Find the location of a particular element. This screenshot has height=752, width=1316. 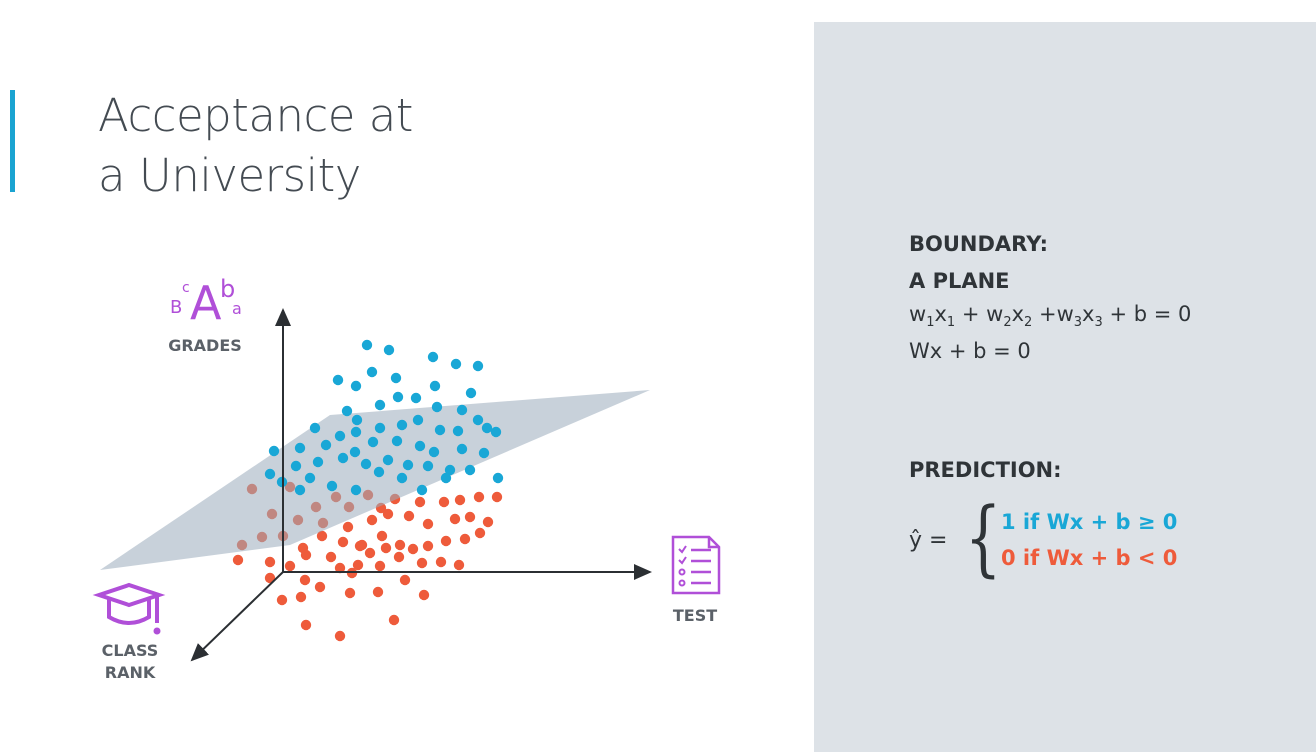

test-axis-label: TEST is located at coordinates (695, 615).